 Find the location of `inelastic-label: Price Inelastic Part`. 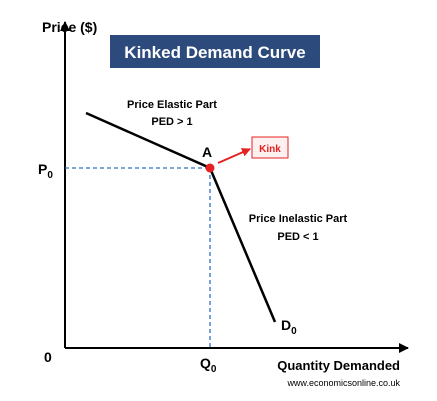

inelastic-label: Price Inelastic Part is located at coordinates (298, 219).